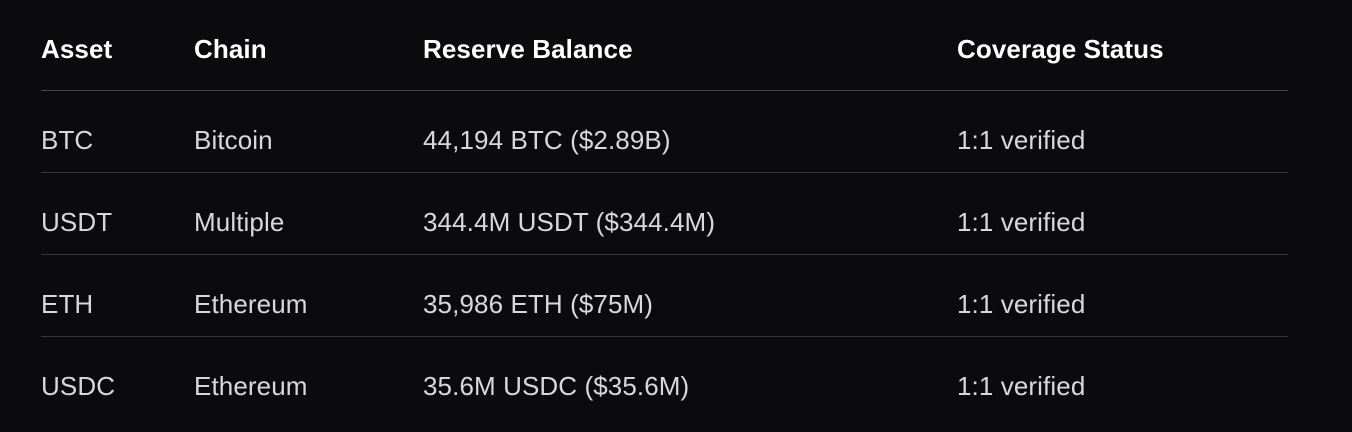 This screenshot has height=432, width=1352. Describe the element at coordinates (556, 386) in the screenshot. I see `cell-reserve-balance: 35.6M USDC ($35.6M)` at that location.